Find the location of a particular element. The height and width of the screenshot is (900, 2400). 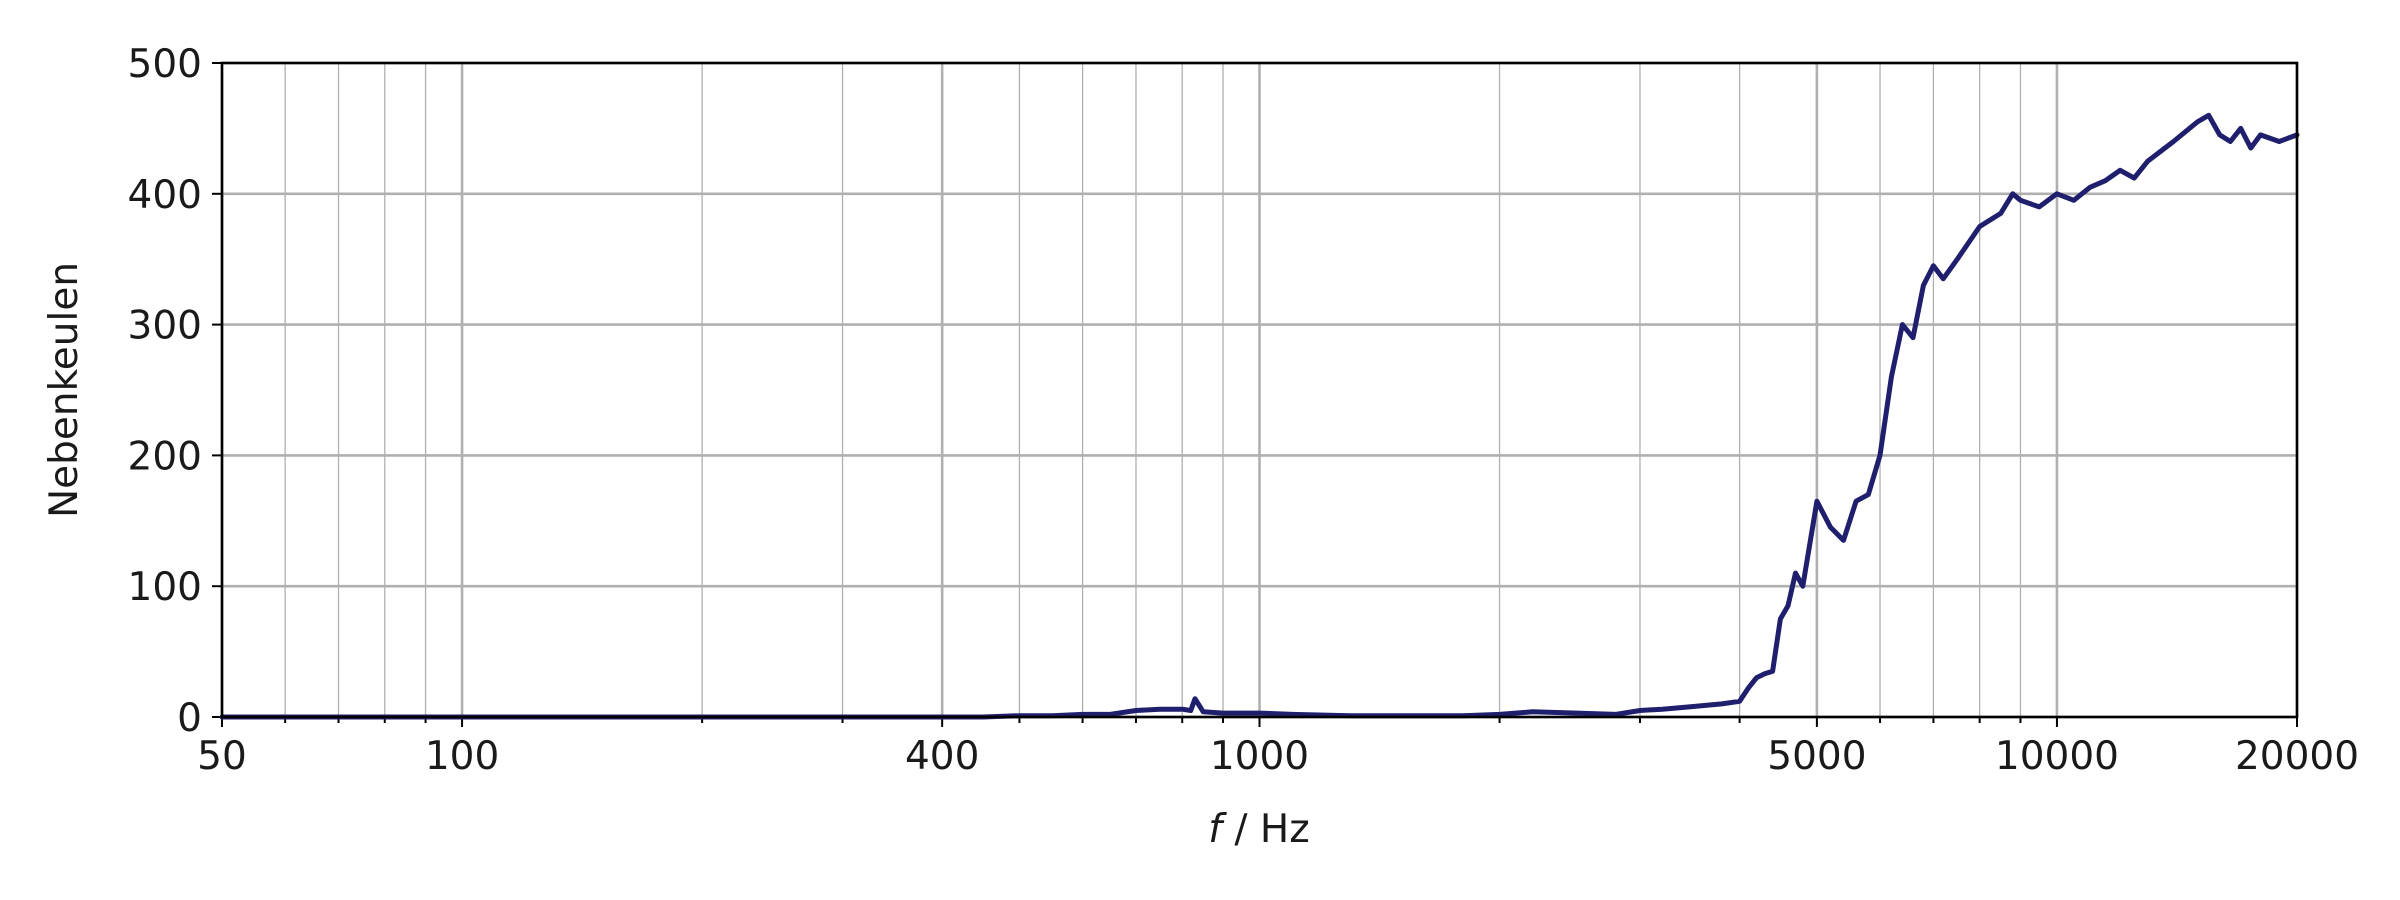

x-axis-label-unit: / Hz is located at coordinates (1266, 829).